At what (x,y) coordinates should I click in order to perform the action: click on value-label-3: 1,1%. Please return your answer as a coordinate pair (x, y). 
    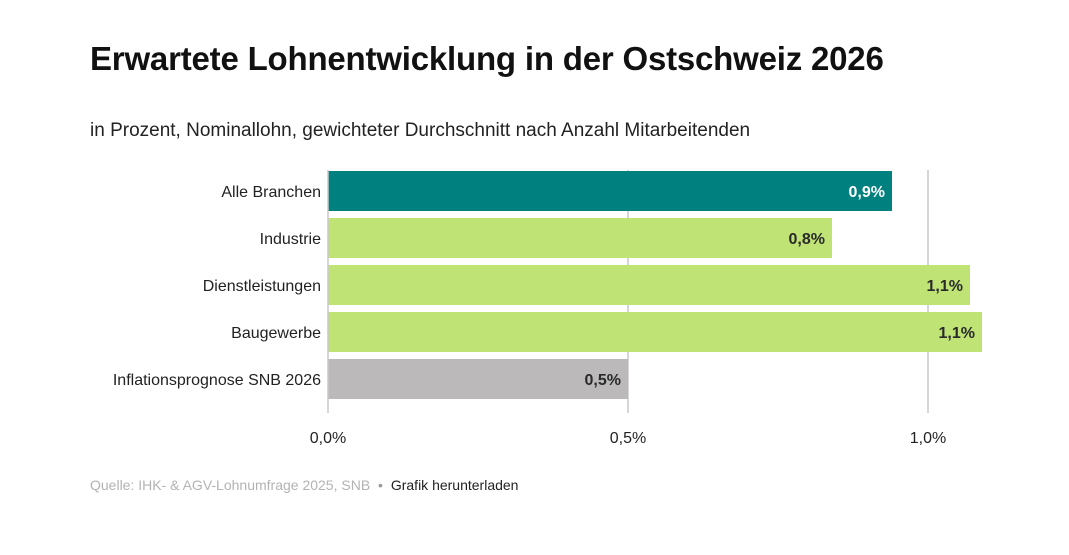
    Looking at the image, I should click on (957, 333).